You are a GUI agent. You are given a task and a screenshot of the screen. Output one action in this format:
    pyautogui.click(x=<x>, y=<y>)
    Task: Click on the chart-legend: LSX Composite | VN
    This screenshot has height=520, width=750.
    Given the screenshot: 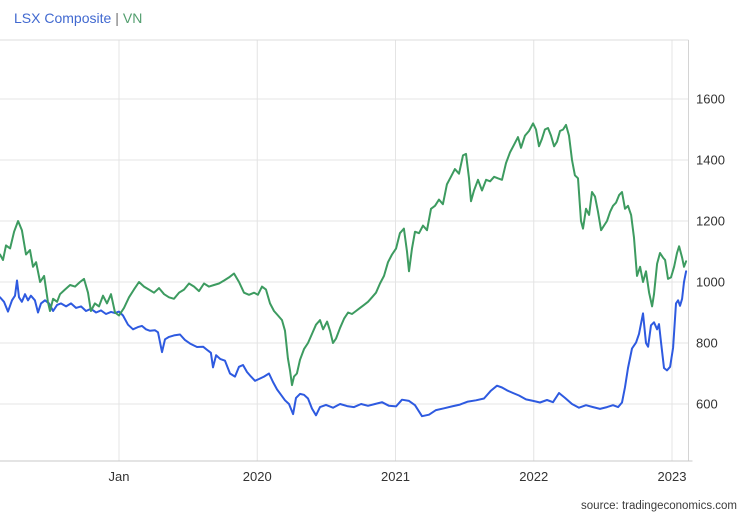 What is the action you would take?
    pyautogui.click(x=78, y=18)
    